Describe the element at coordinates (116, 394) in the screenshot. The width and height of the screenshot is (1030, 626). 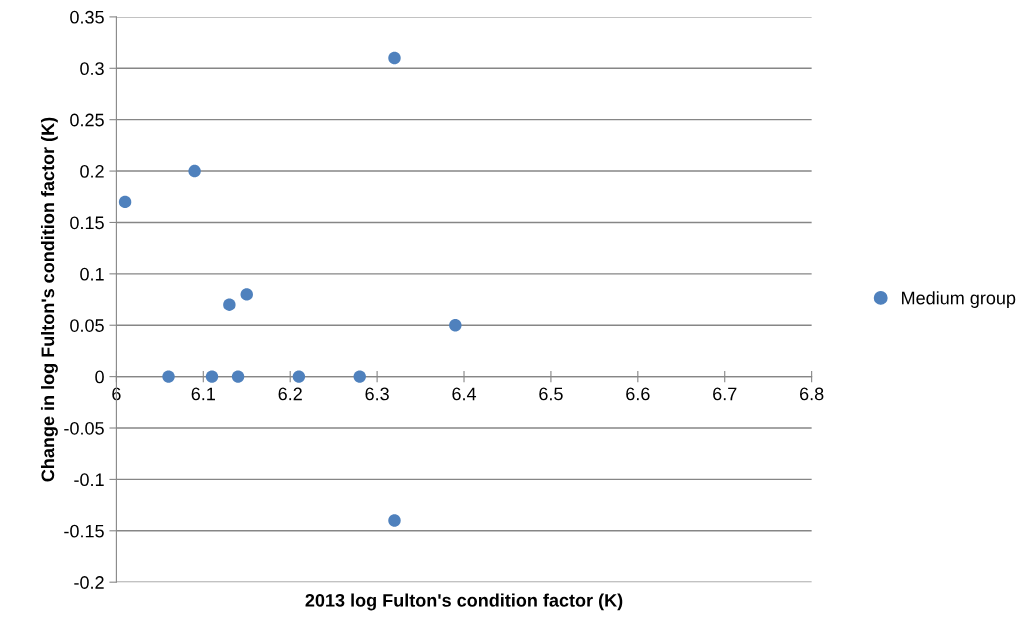
I see `x-tick-label: 6` at that location.